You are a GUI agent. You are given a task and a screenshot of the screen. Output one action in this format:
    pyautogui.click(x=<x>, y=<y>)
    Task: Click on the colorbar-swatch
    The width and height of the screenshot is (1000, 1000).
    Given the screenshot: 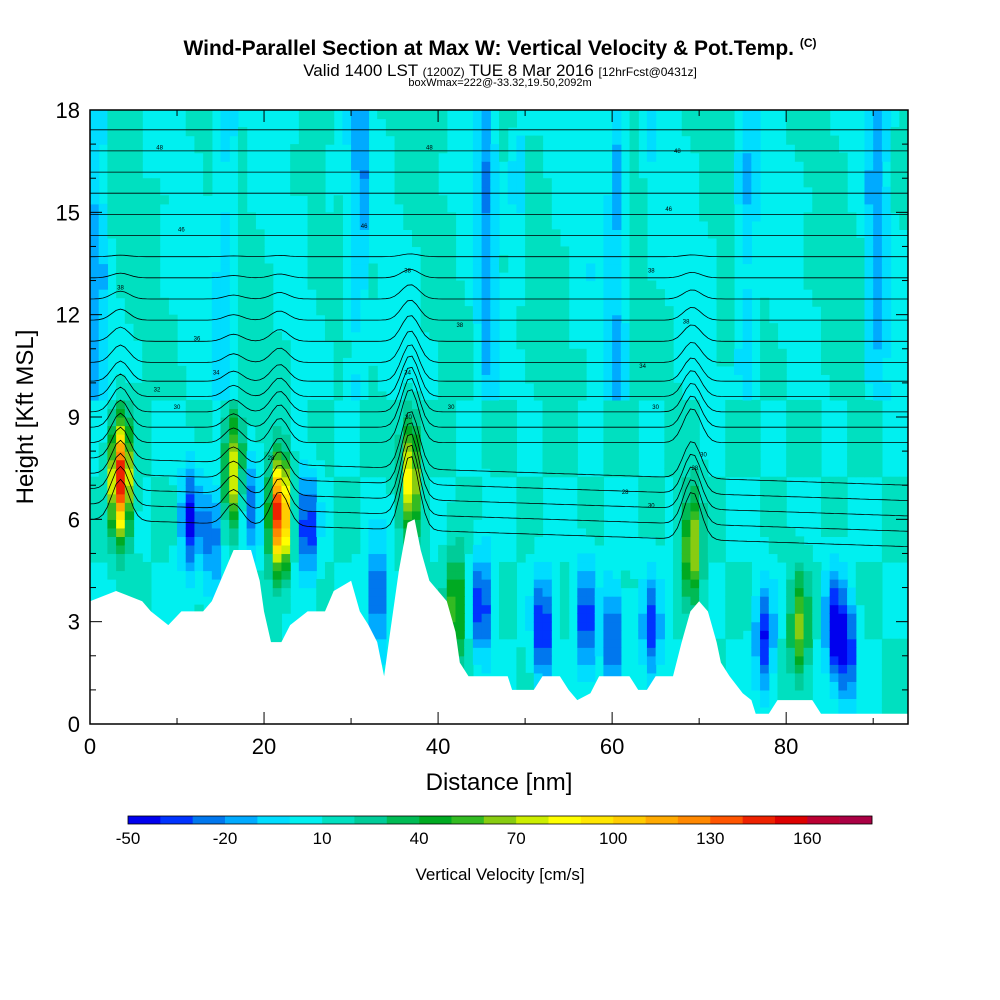 What is the action you would take?
    pyautogui.click(x=144, y=820)
    